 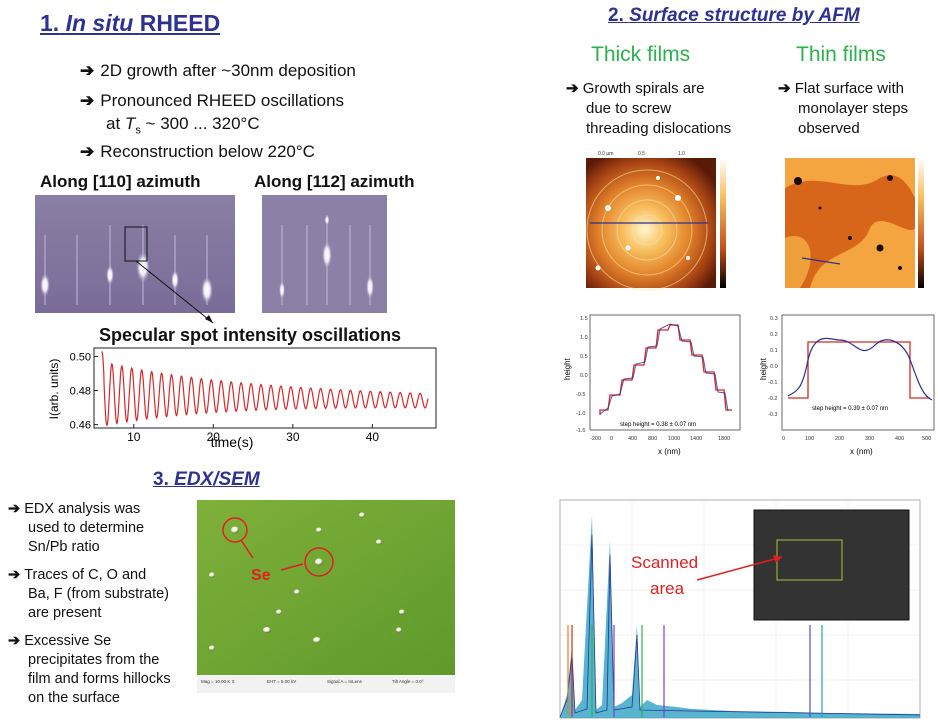 I want to click on thin-bullet-line-3: observed, so click(x=829, y=128).